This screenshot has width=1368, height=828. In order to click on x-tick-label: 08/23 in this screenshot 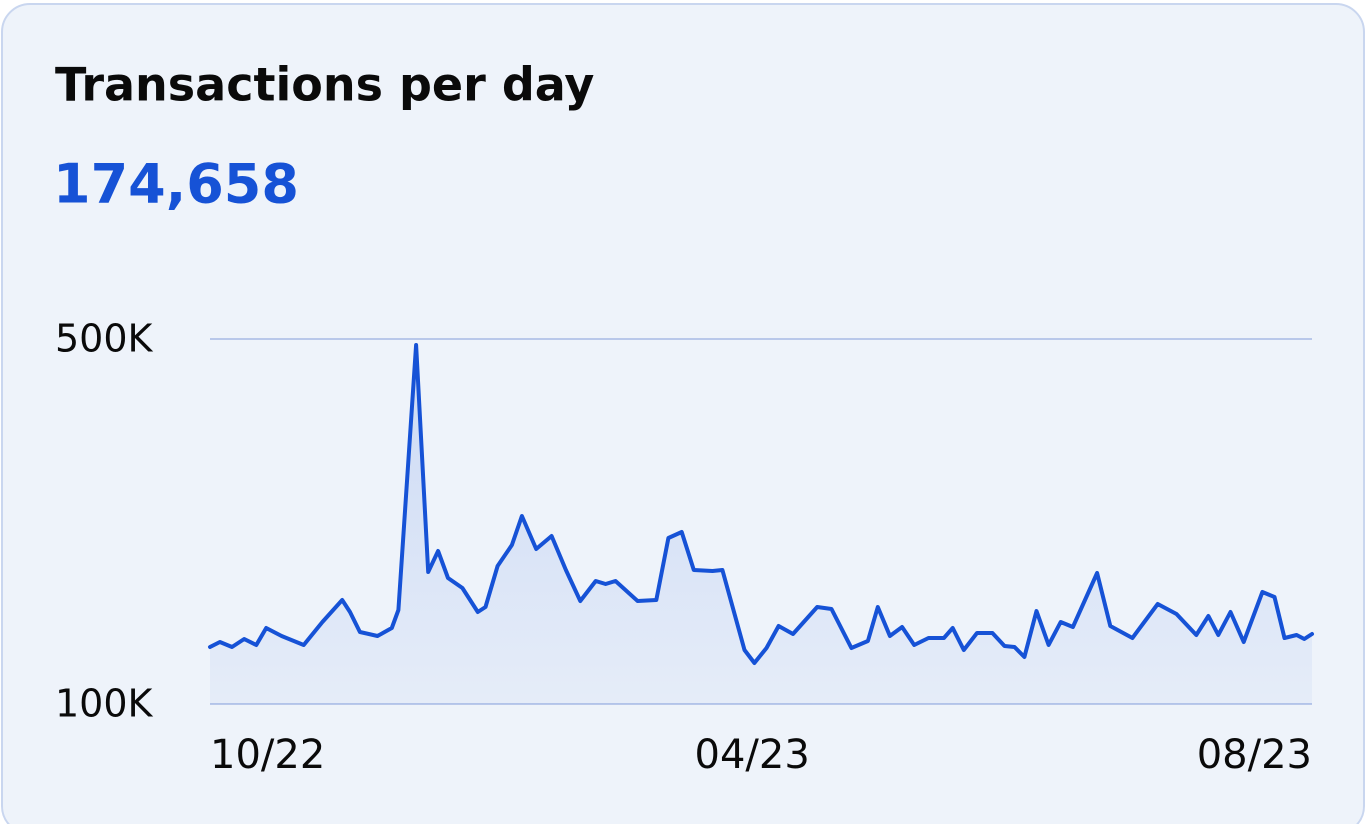, I will do `click(1254, 755)`.